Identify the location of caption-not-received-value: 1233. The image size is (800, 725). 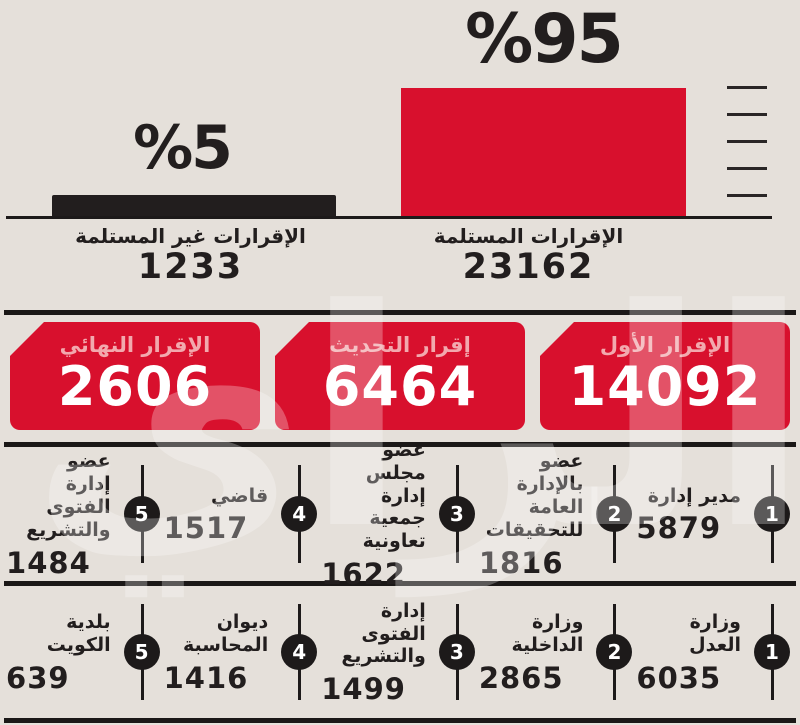
(190, 267).